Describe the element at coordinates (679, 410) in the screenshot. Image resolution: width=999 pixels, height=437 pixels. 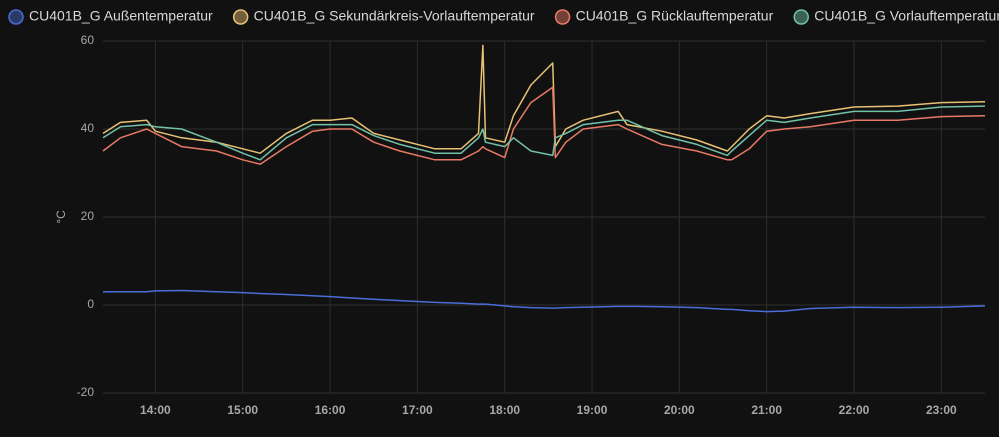
I see `x-tick-label: 20:00` at that location.